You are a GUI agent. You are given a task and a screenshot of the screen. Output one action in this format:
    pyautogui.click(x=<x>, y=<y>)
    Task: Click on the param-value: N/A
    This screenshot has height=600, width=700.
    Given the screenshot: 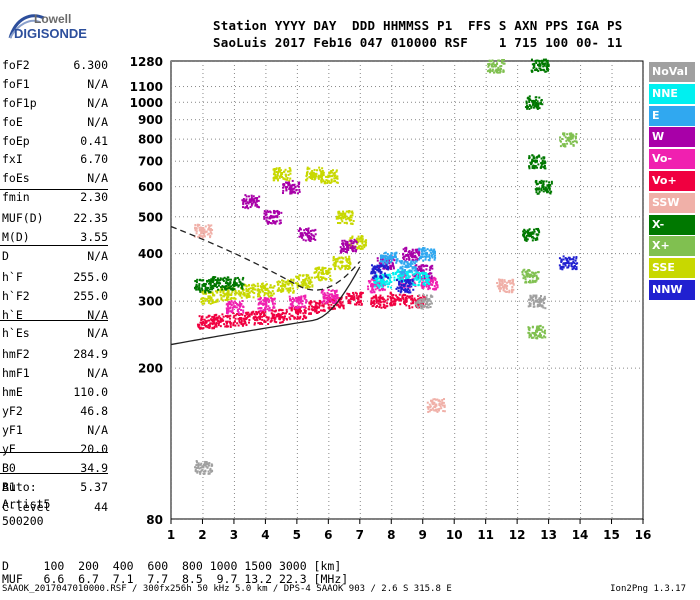 What is the action you would take?
    pyautogui.click(x=97, y=333)
    